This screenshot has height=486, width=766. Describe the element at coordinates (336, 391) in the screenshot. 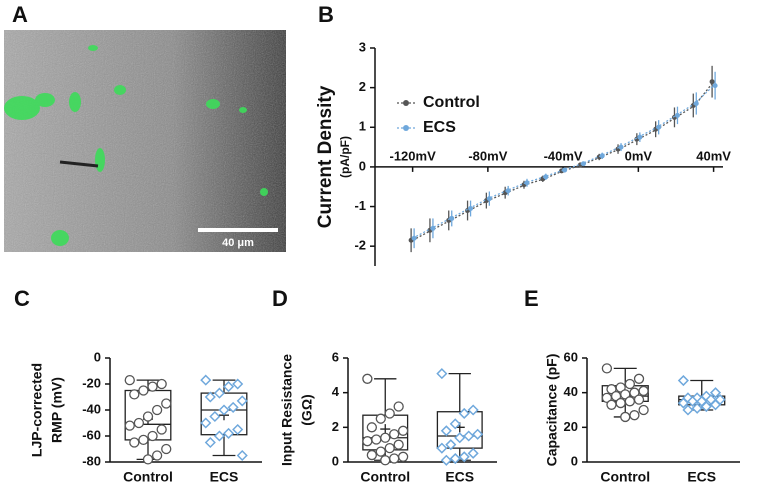

I see `y-tick-label: 4` at that location.